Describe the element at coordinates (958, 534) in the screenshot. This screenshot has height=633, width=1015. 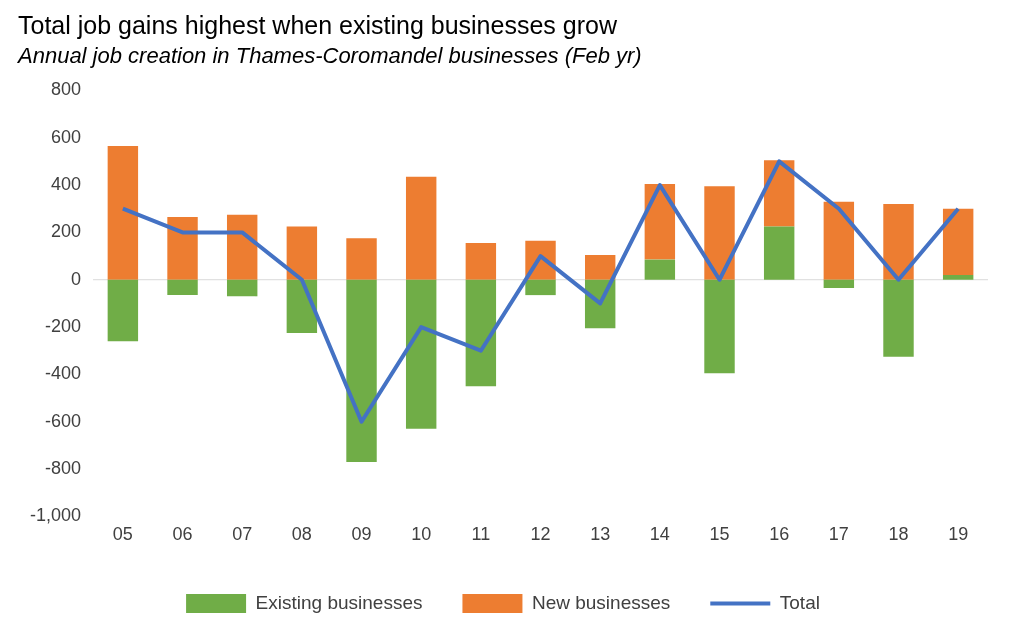
I see `x-tick-label: 19` at that location.